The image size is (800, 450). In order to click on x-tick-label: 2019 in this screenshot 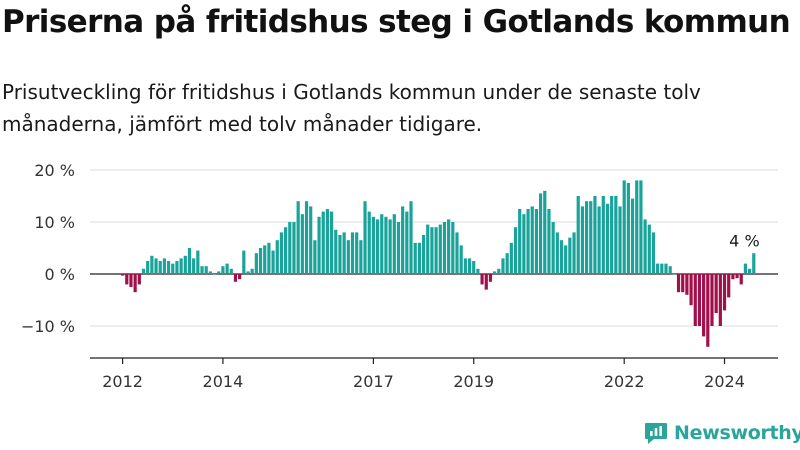, I will do `click(473, 381)`.